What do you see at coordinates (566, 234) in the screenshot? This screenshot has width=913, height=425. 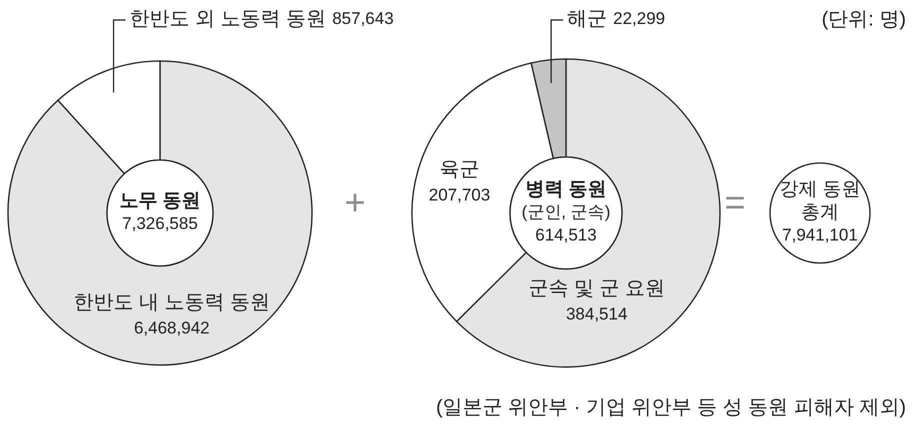 I see `text: 614,513` at bounding box center [566, 234].